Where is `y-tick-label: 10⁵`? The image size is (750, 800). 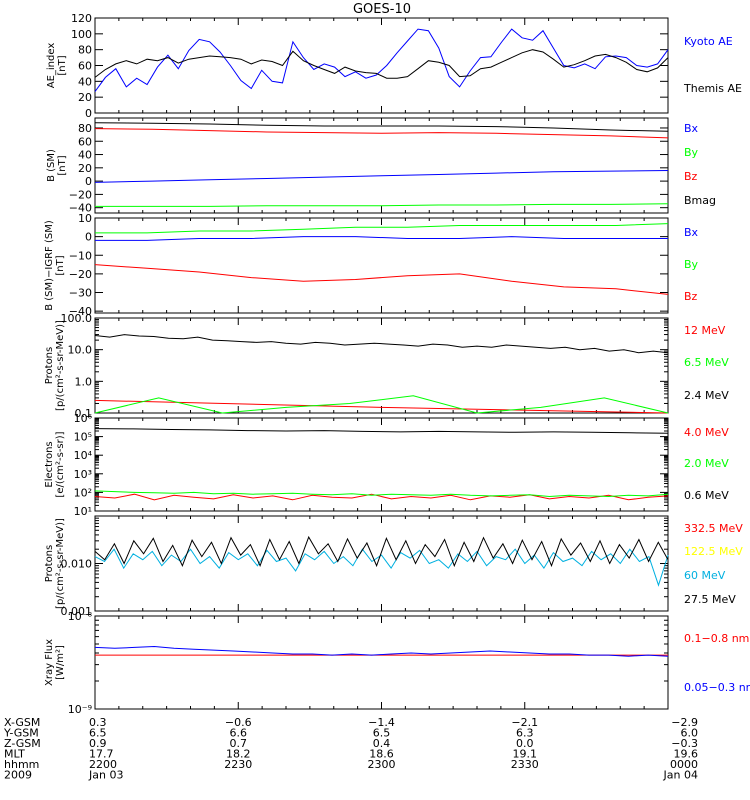 y-tick-label: 10⁵ is located at coordinates (83, 437).